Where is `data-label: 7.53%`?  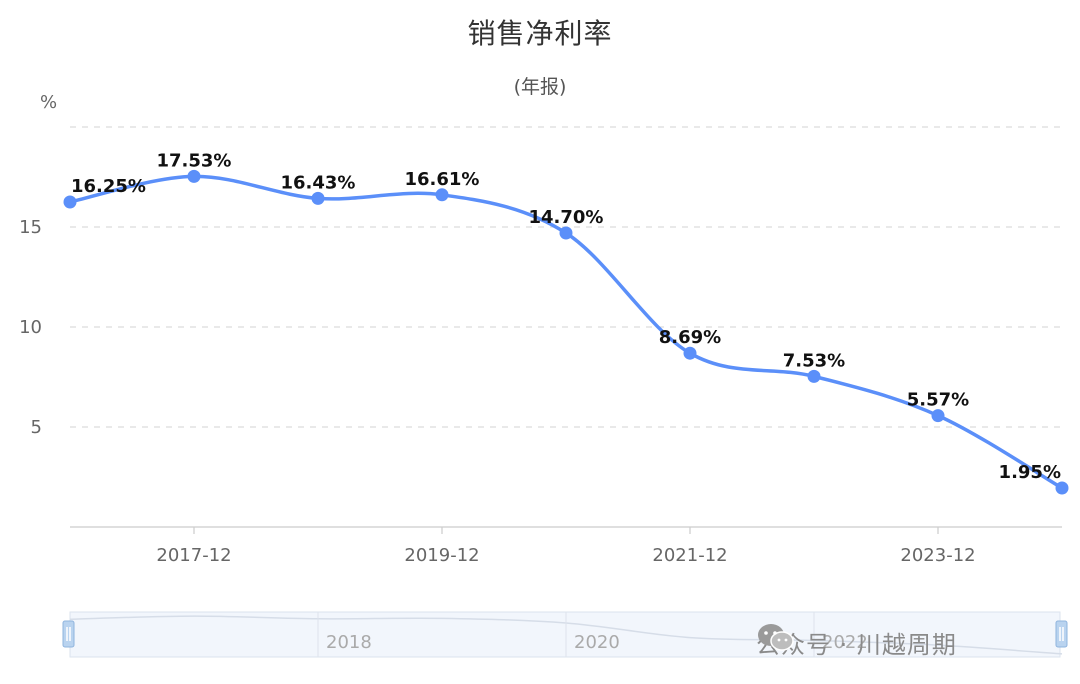 data-label: 7.53% is located at coordinates (814, 360).